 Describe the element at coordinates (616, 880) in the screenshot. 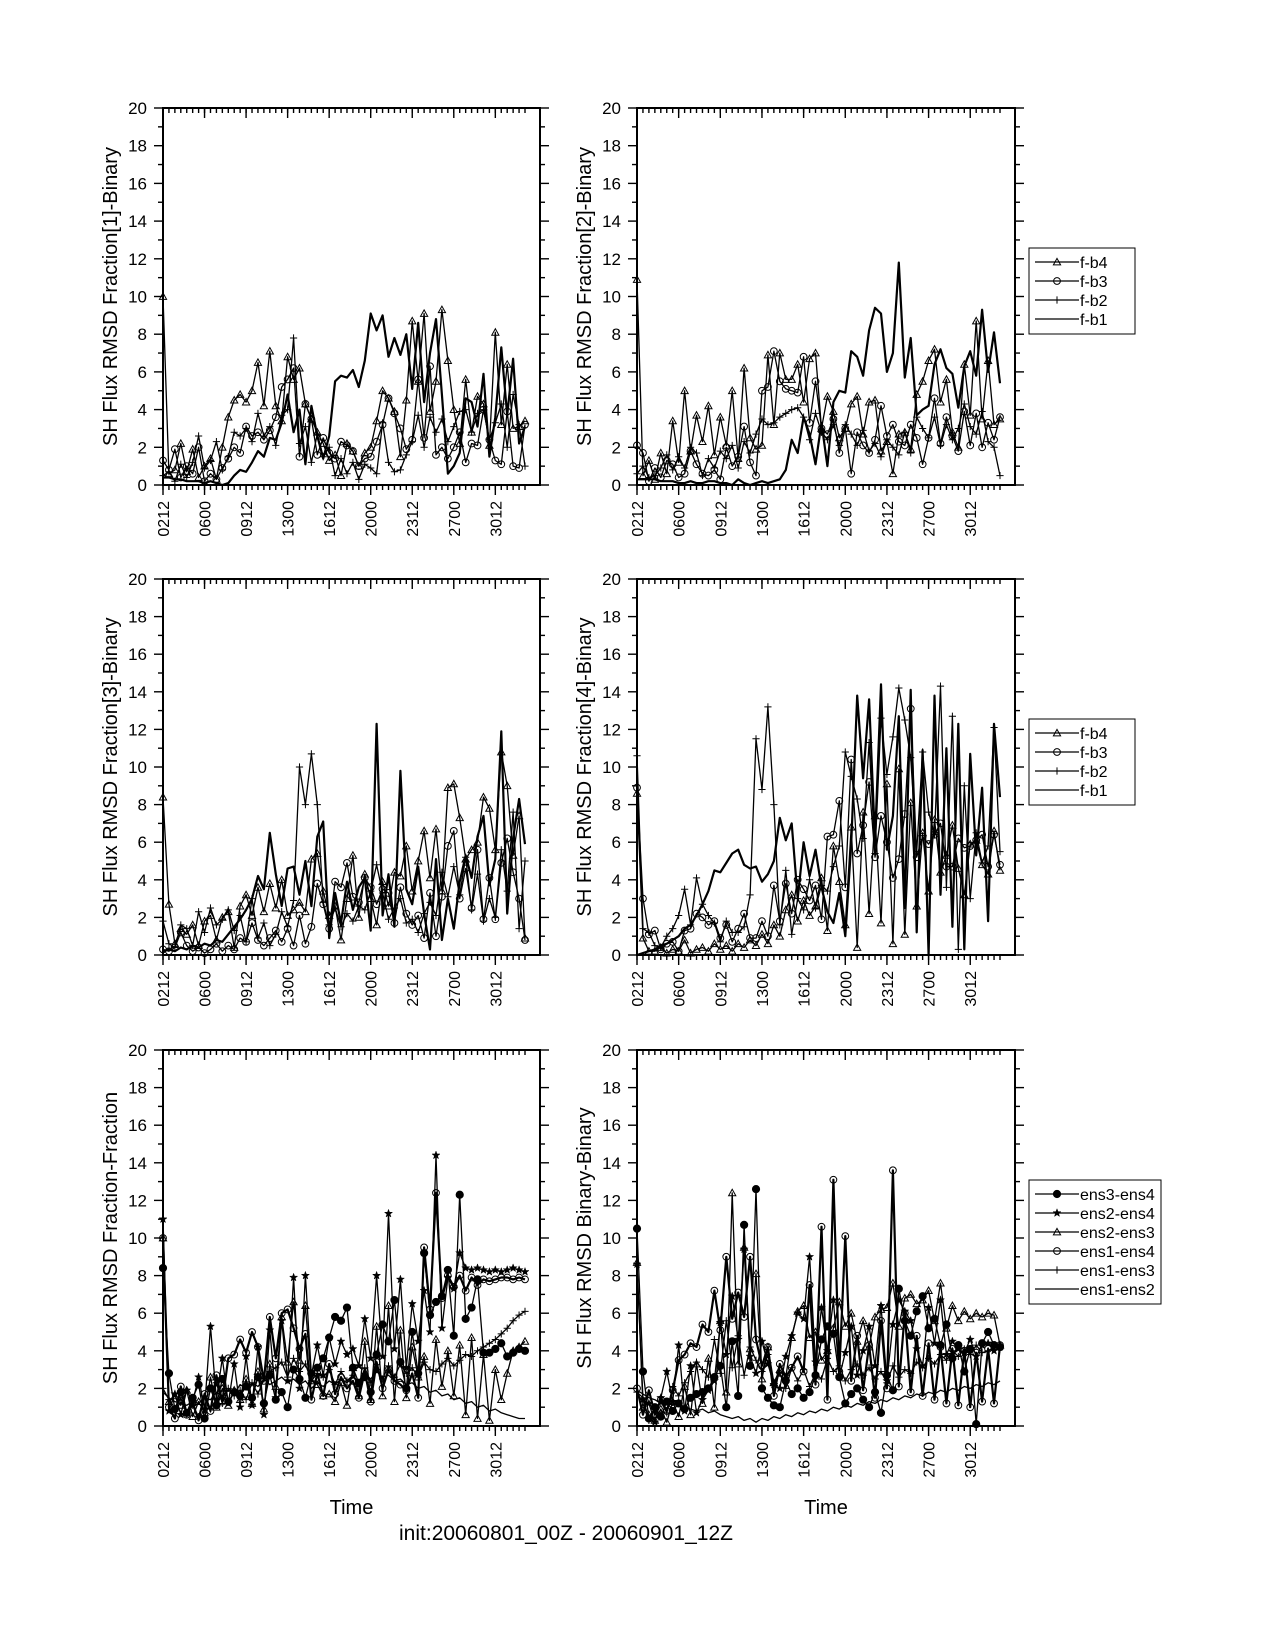

I see `y-tick-label: 4` at that location.